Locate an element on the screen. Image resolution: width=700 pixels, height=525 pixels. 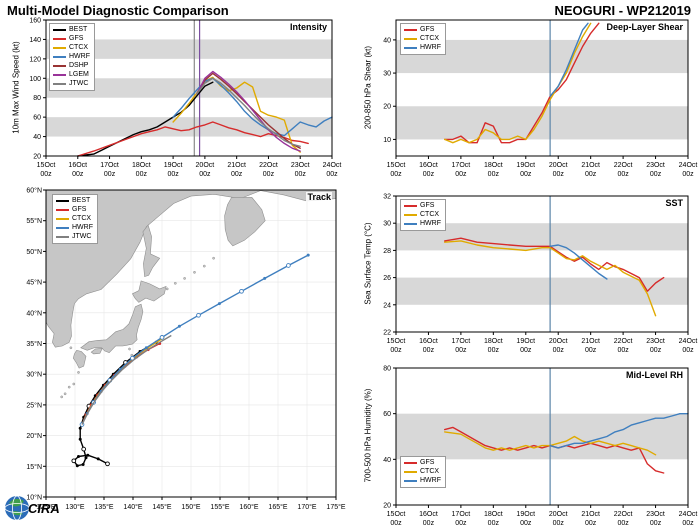
svg-text: 19Oct is located at coordinates (173, 165).